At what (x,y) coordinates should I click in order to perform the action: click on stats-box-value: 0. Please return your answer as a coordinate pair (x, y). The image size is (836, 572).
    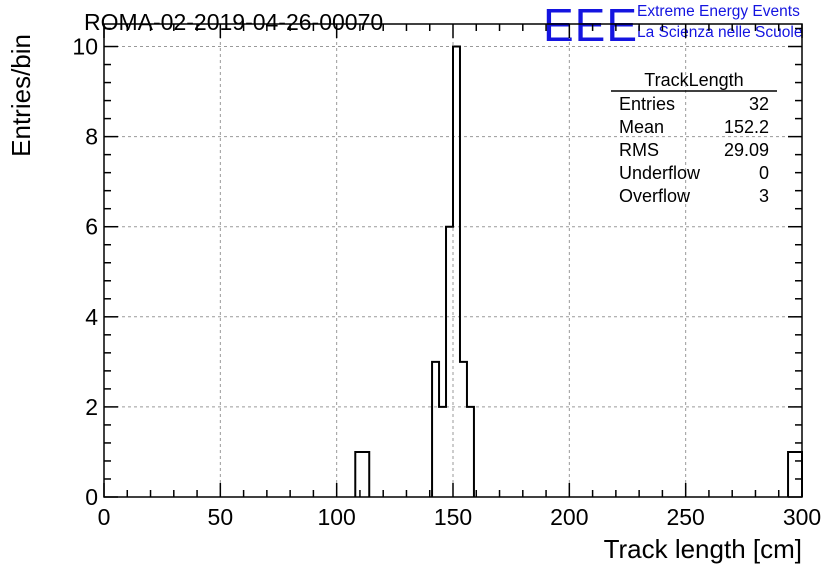
    Looking at the image, I should click on (764, 173).